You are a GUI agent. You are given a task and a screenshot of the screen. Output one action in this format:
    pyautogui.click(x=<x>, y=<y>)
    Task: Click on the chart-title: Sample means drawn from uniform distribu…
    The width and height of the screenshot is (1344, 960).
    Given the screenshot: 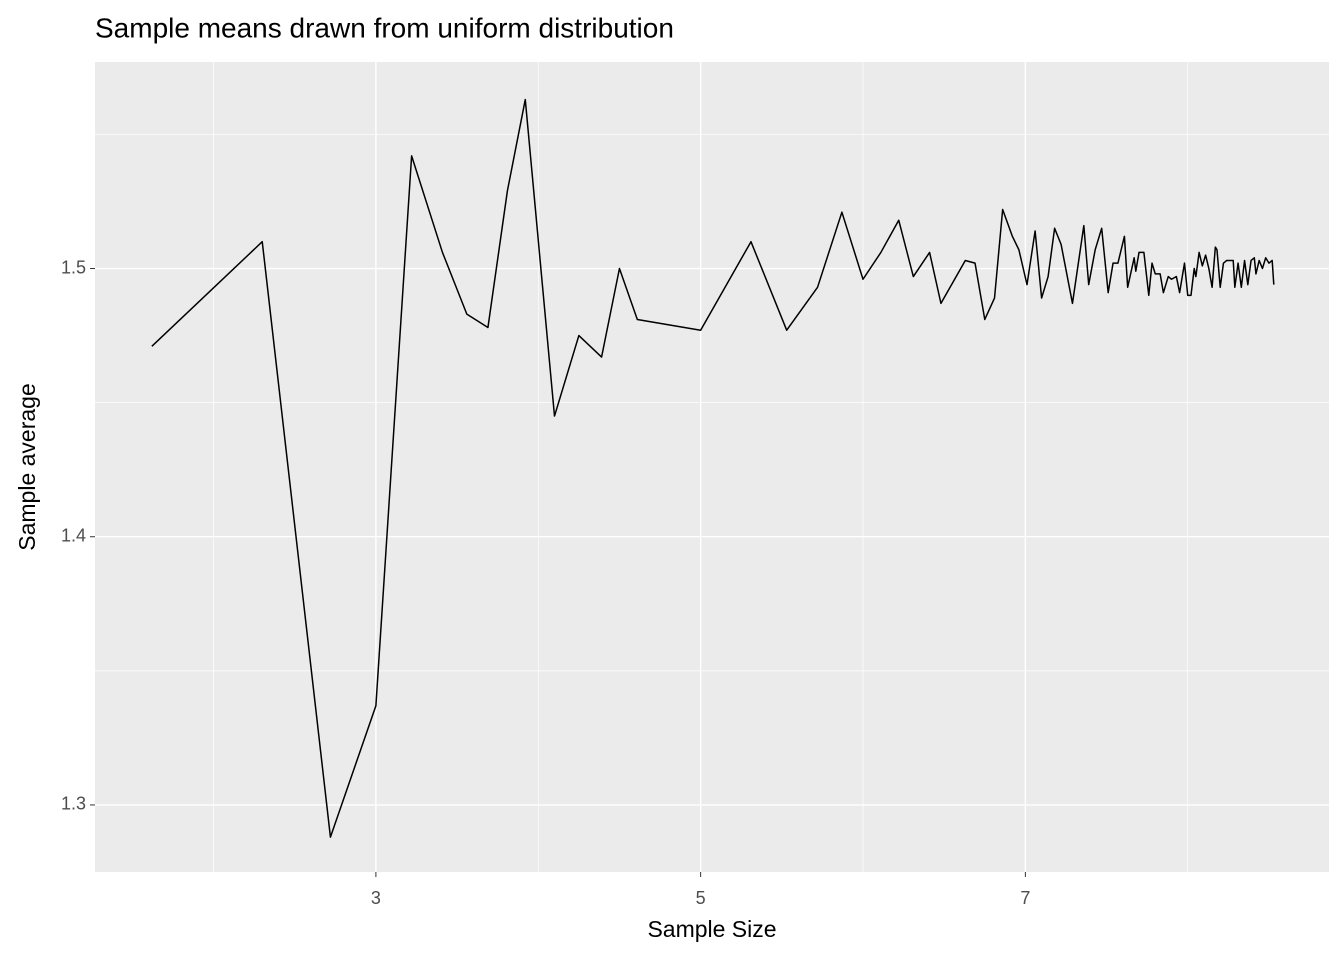 What is the action you would take?
    pyautogui.click(x=384, y=27)
    